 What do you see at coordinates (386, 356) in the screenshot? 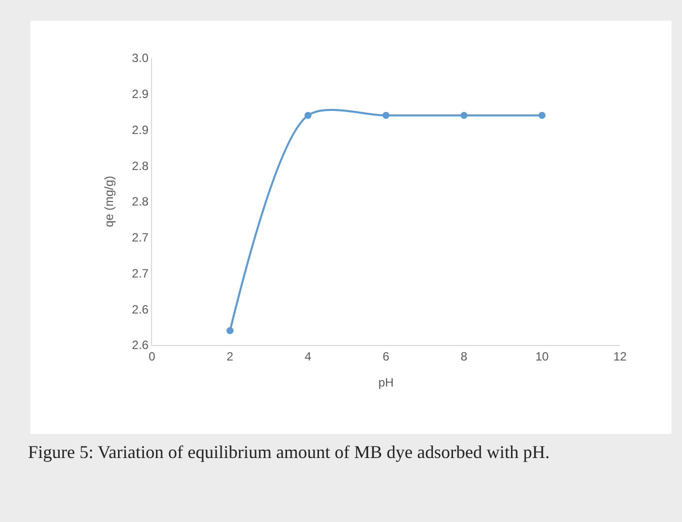
I see `x-tick-label: 6` at bounding box center [386, 356].